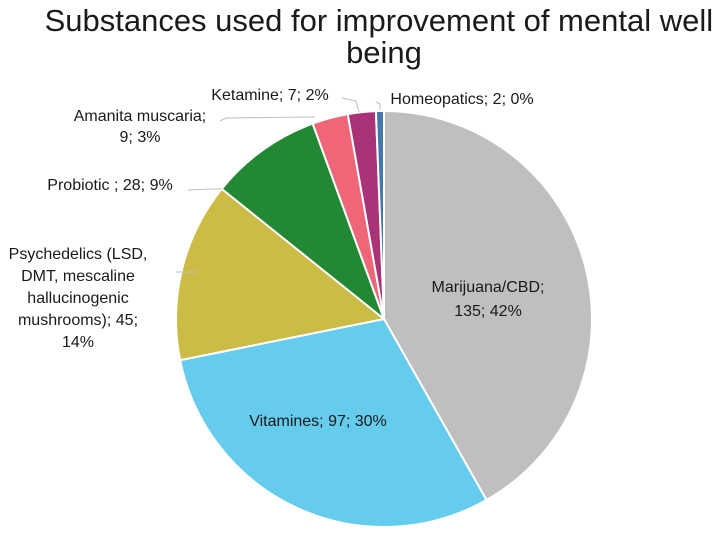 This screenshot has width=714, height=533. What do you see at coordinates (269, 95) in the screenshot?
I see `slice-label: Ketamine; 7; 2%` at bounding box center [269, 95].